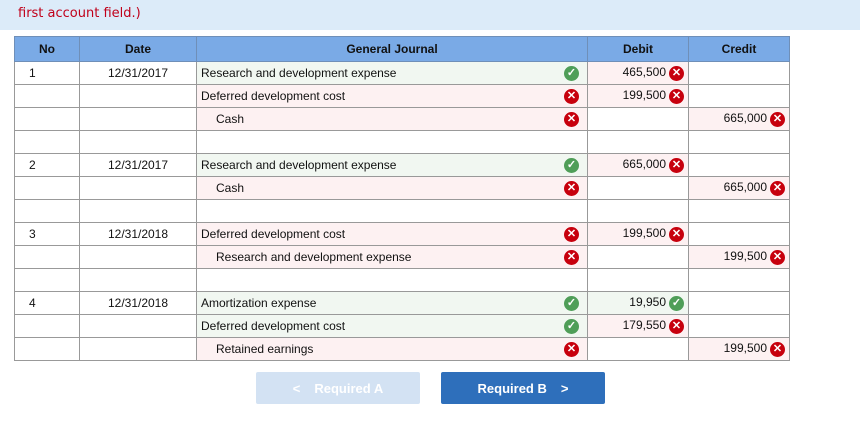  I want to click on required-b-button: Required B >, so click(523, 388).